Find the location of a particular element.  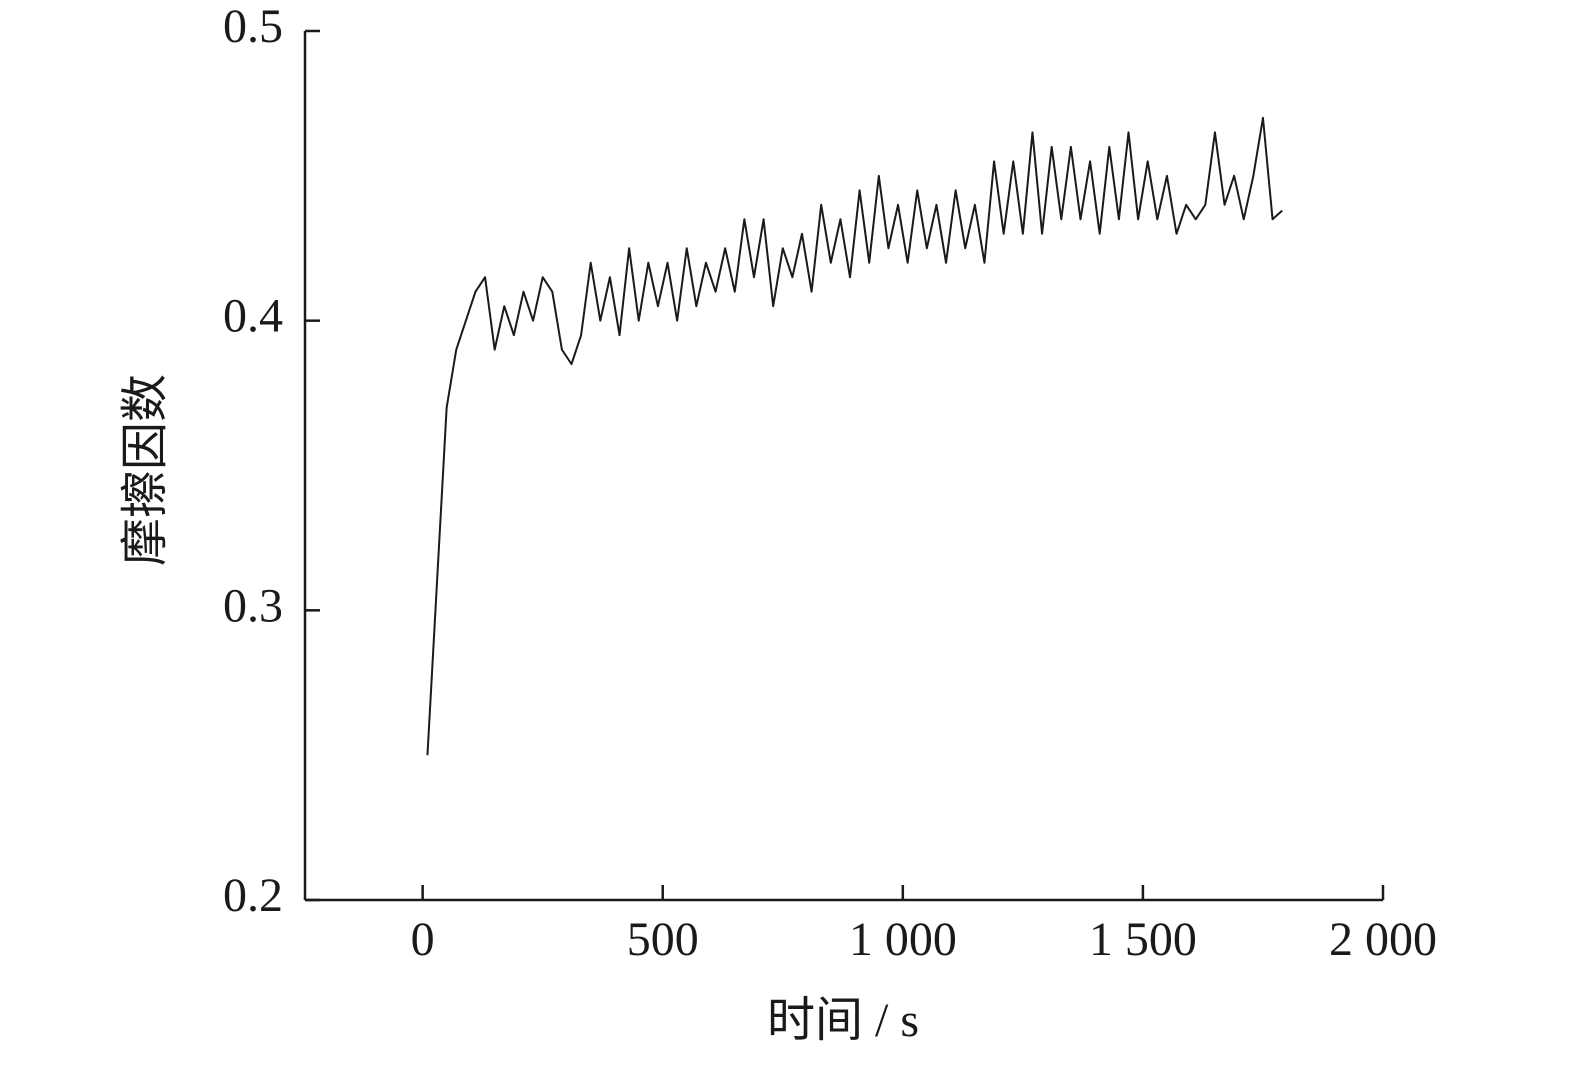

x-tick-label: 500 is located at coordinates (663, 939).